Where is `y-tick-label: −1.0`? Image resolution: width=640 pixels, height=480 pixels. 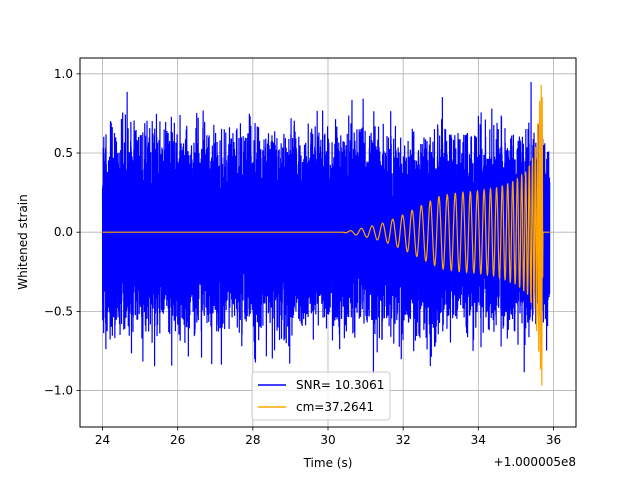 y-tick-label: −1.0 is located at coordinates (58, 391).